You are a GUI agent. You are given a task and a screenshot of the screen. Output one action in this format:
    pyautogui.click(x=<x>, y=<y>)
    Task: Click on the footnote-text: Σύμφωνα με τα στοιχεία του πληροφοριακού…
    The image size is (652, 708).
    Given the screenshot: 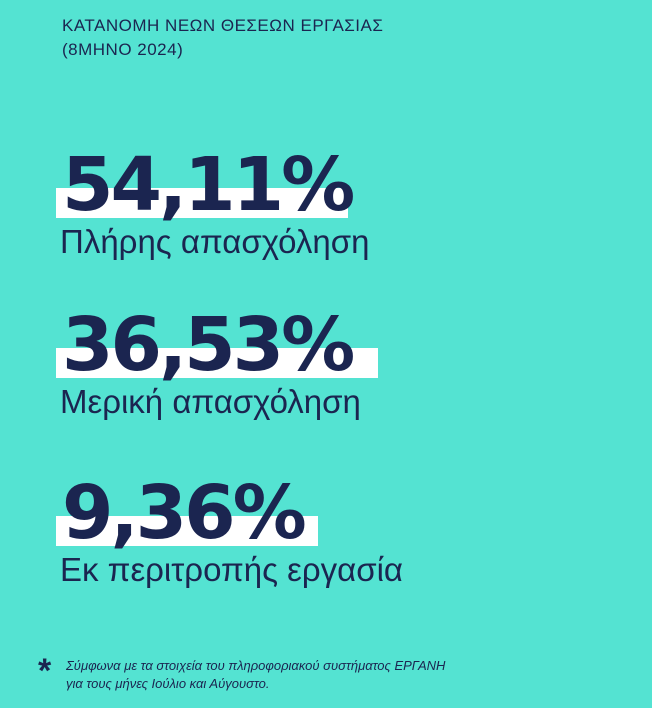 What is the action you would take?
    pyautogui.click(x=255, y=675)
    